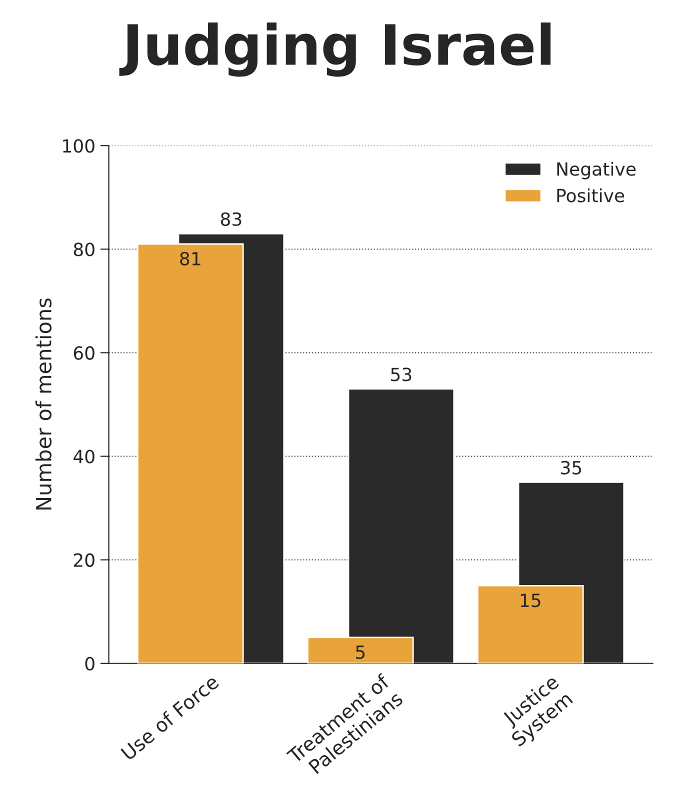 The height and width of the screenshot is (809, 680). I want to click on y-tick-label: 20, so click(84, 560).